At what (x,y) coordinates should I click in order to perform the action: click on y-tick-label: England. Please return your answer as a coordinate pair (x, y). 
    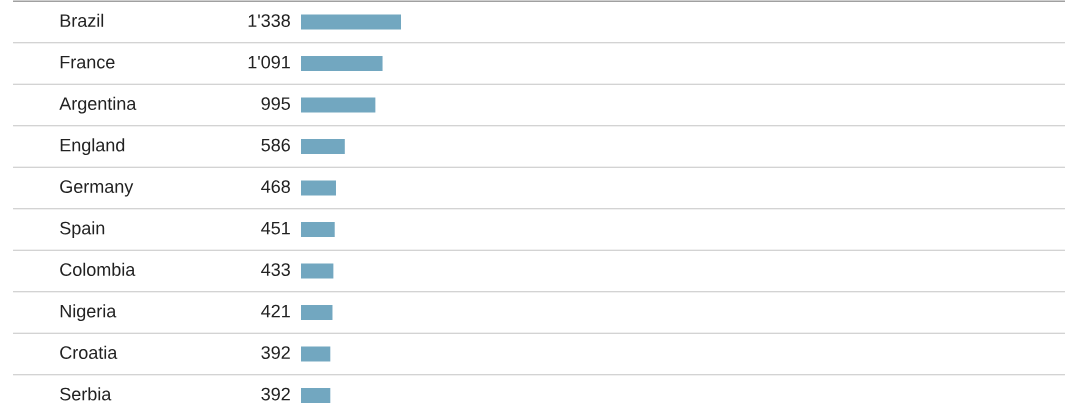
    Looking at the image, I should click on (92, 147).